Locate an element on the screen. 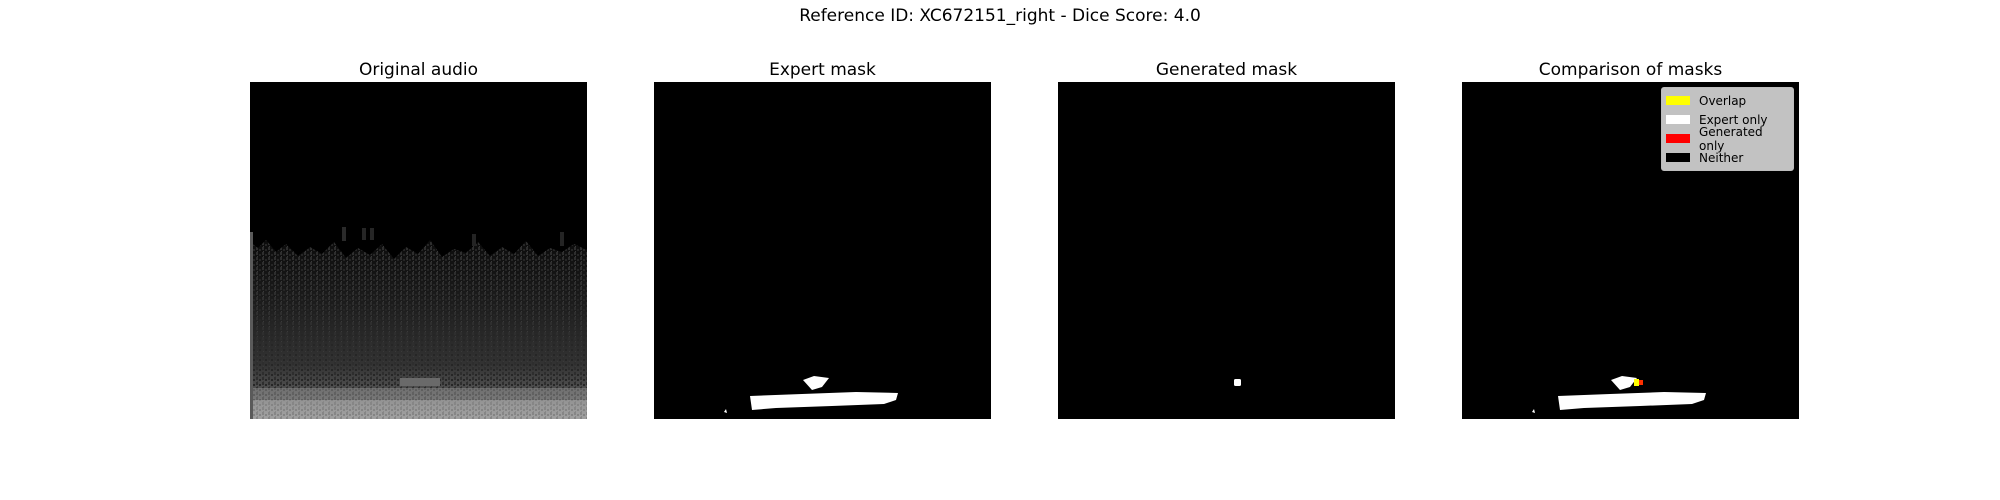 The width and height of the screenshot is (2000, 500). legend-item-overlap: Overlap is located at coordinates (1726, 100).